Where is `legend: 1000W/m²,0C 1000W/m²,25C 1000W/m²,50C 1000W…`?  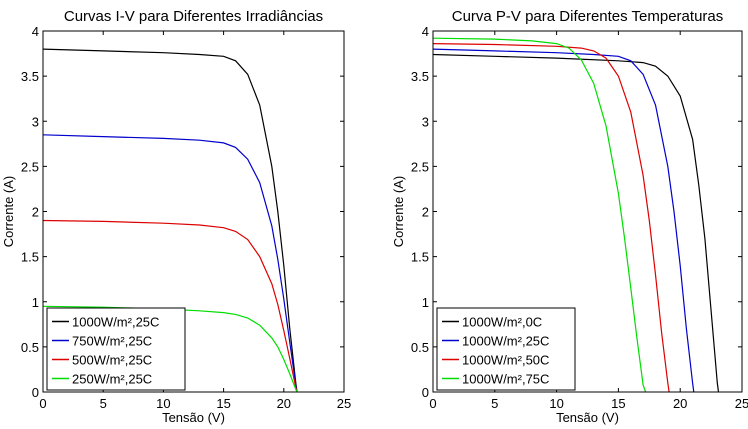
legend: 1000W/m²,0C 1000W/m²,25C 1000W/m²,50C 1000W… is located at coordinates (506, 349).